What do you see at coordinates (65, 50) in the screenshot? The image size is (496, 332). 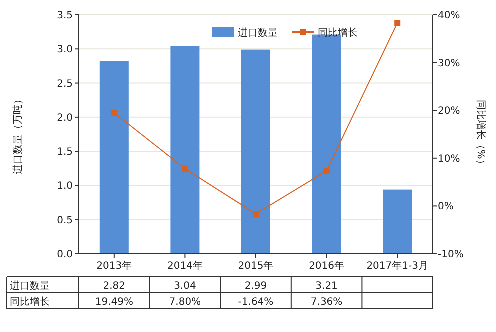 I see `y-tick-label: 3.0` at bounding box center [65, 50].